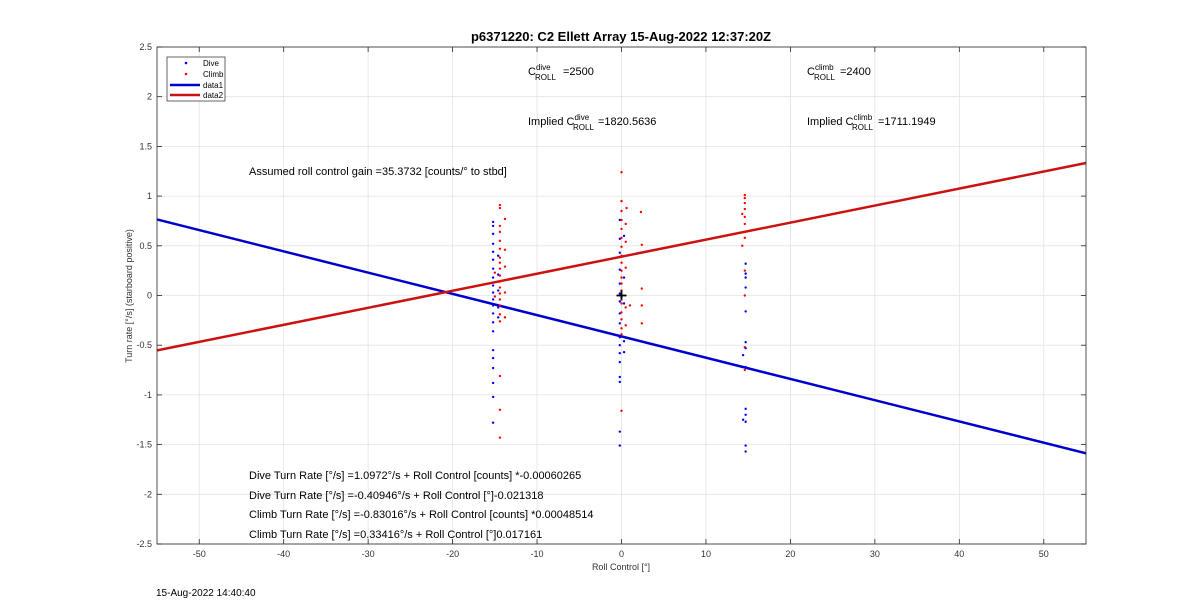 This screenshot has width=1200, height=611. I want to click on implied-climb-sub: ROLL, so click(862, 127).